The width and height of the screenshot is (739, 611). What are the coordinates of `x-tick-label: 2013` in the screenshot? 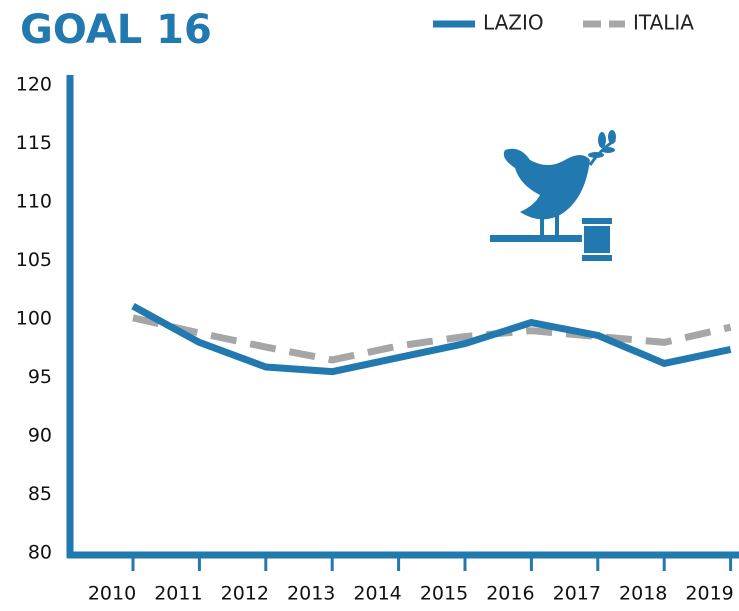 It's located at (311, 594).